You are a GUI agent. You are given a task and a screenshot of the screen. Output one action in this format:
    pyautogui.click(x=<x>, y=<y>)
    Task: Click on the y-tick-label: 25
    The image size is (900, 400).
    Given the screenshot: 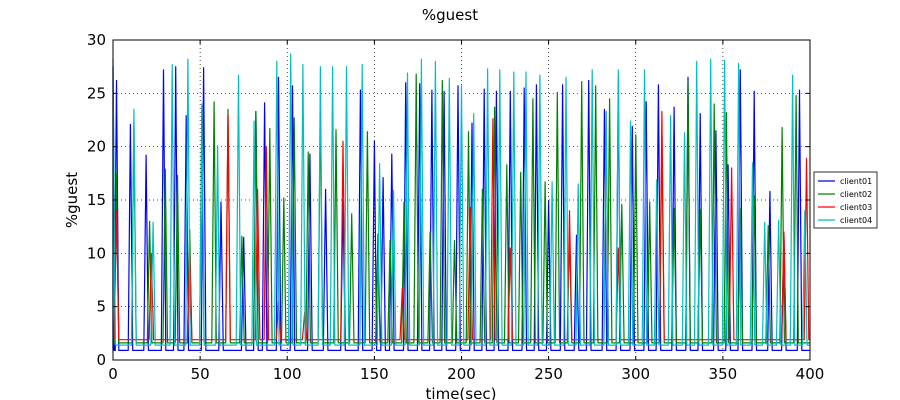 What is the action you would take?
    pyautogui.click(x=96, y=93)
    